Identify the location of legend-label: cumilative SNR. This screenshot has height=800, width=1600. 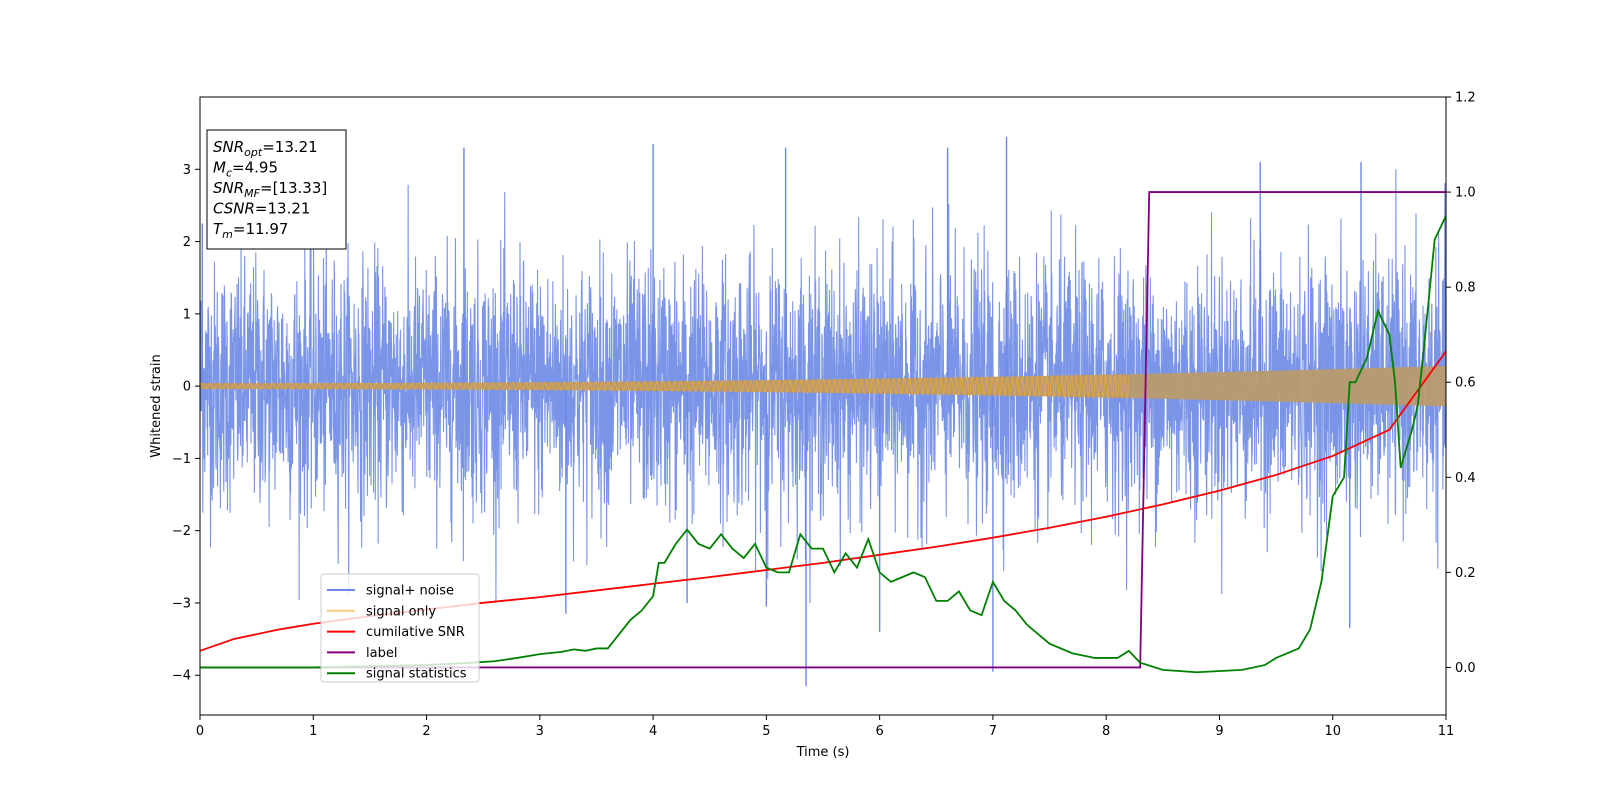
(415, 632).